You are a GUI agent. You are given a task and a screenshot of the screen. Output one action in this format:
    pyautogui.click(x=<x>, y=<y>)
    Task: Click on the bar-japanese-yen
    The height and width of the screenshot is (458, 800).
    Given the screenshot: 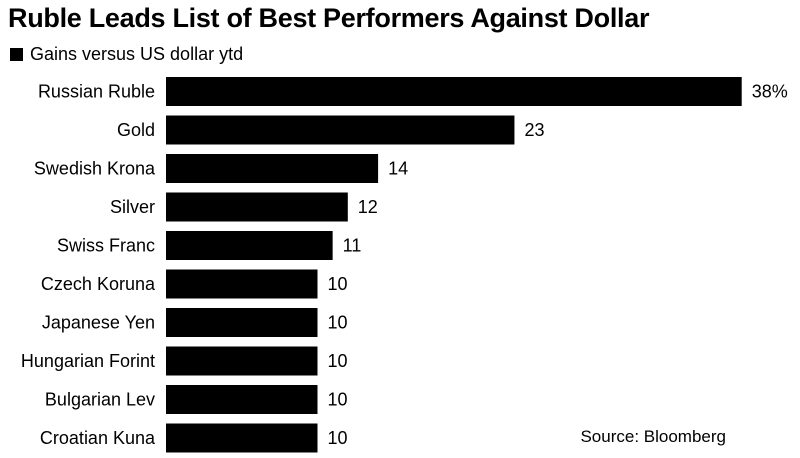 What is the action you would take?
    pyautogui.click(x=242, y=322)
    